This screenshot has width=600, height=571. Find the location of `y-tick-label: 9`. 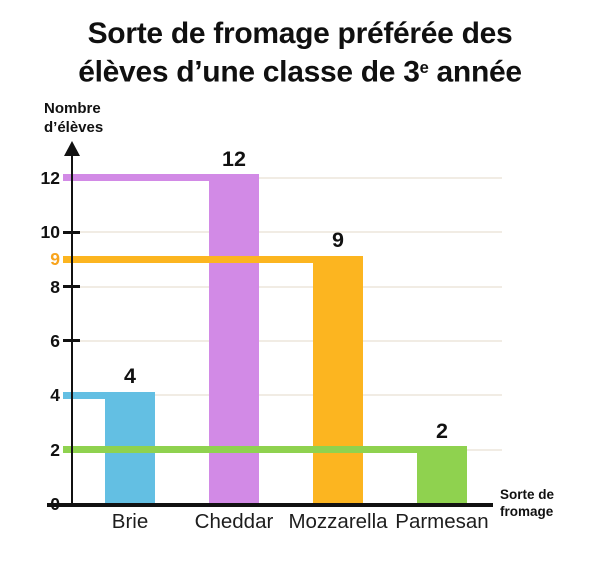

y-tick-label: 9 is located at coordinates (55, 259).